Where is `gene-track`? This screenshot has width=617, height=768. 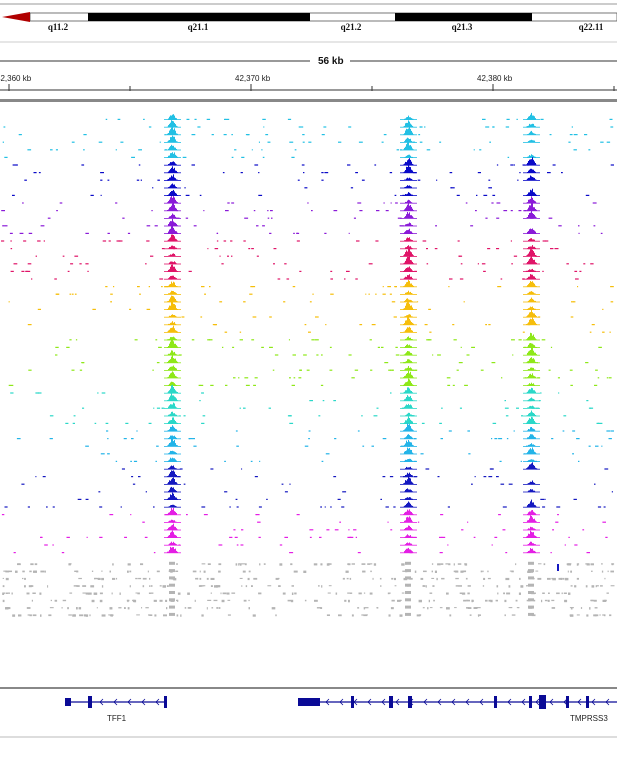
gene-track is located at coordinates (341, 702).